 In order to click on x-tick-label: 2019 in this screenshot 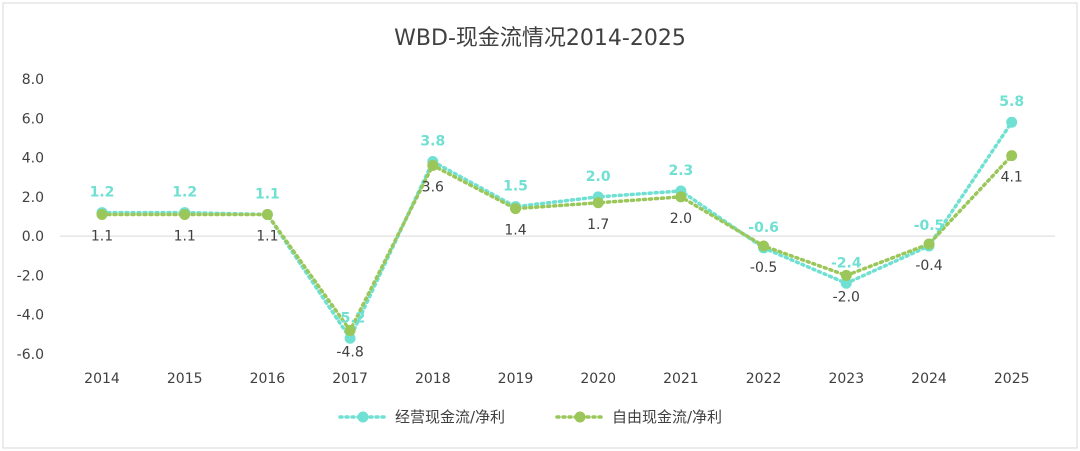, I will do `click(516, 379)`.